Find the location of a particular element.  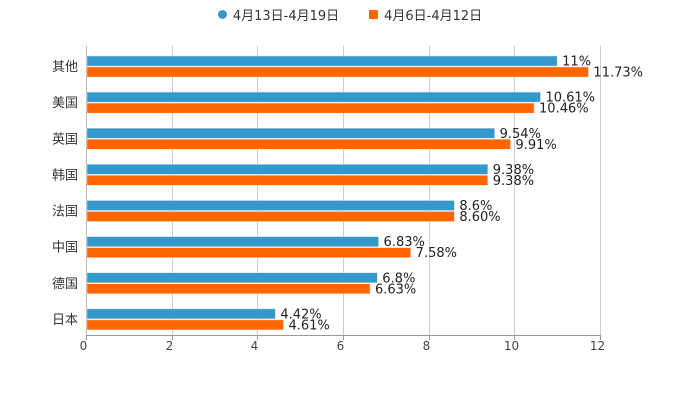

category-label: 英国 is located at coordinates (65, 139).